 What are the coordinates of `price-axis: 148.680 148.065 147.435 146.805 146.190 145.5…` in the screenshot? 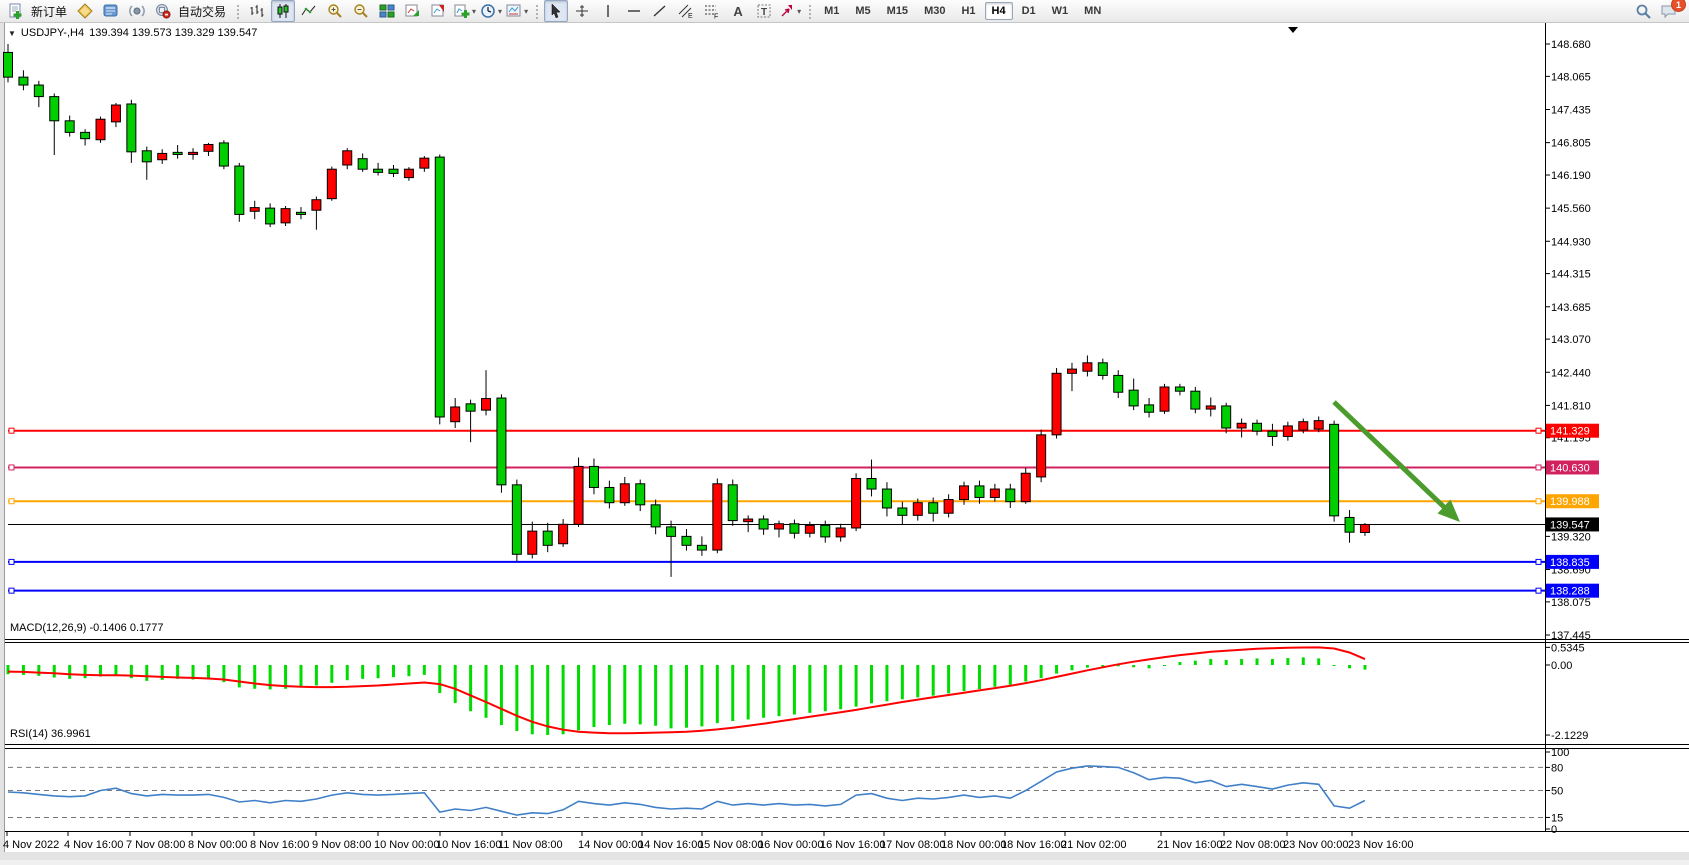 It's located at (1568, 340).